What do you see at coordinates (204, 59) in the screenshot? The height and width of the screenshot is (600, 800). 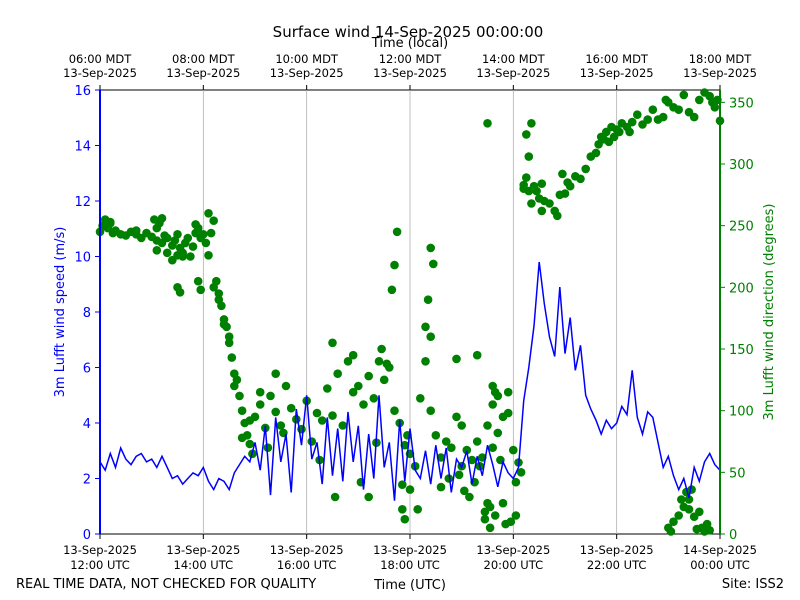 I see `top-tick-time: 08:00 MDT` at bounding box center [204, 59].